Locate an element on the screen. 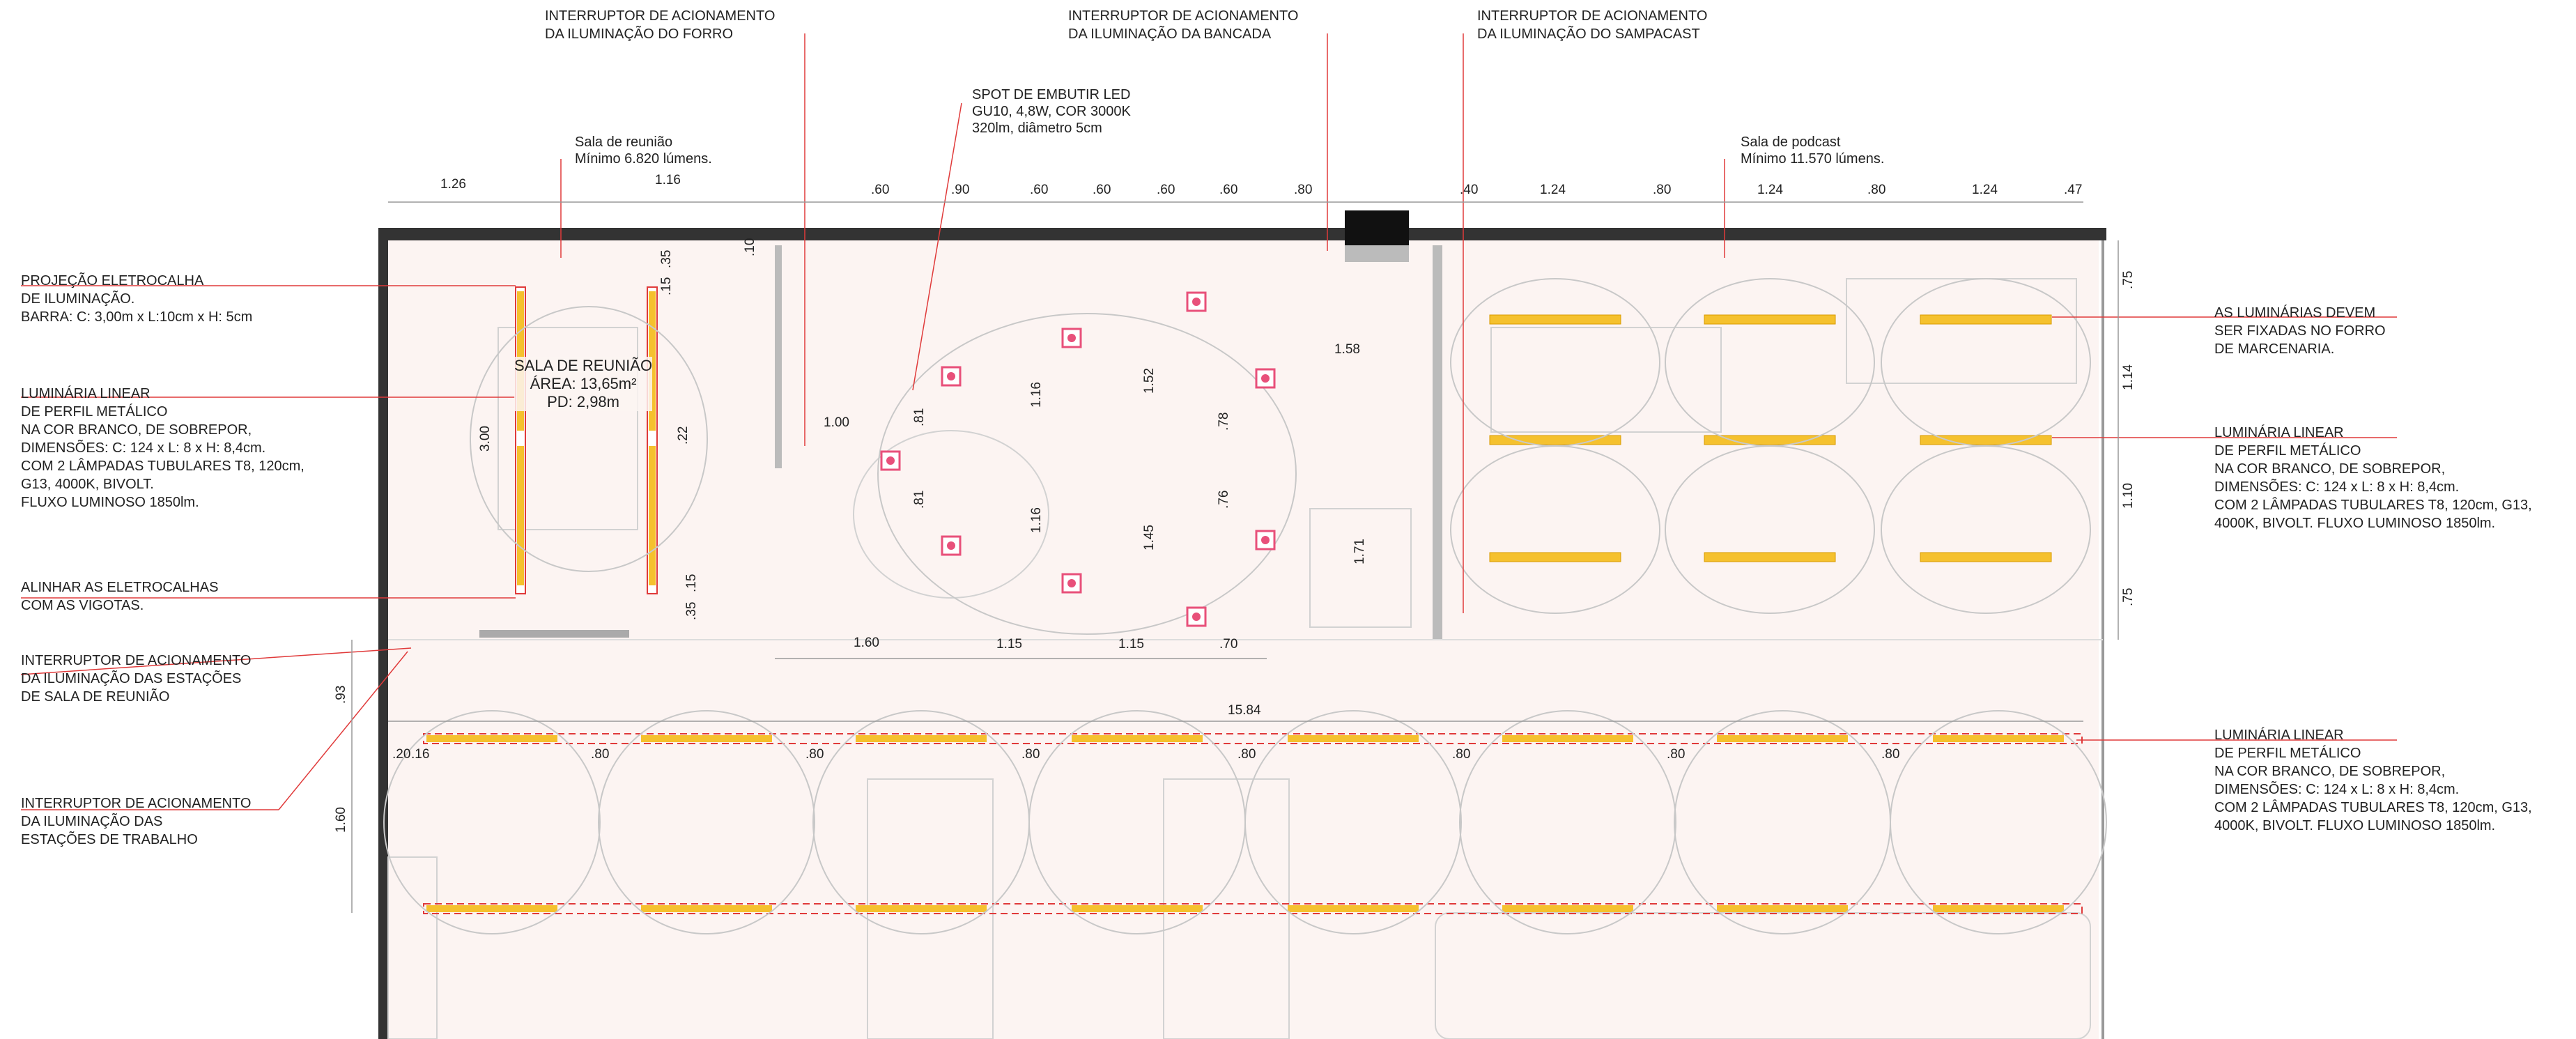 The width and height of the screenshot is (2576, 1039). dim-top-right: .47 is located at coordinates (2073, 190).